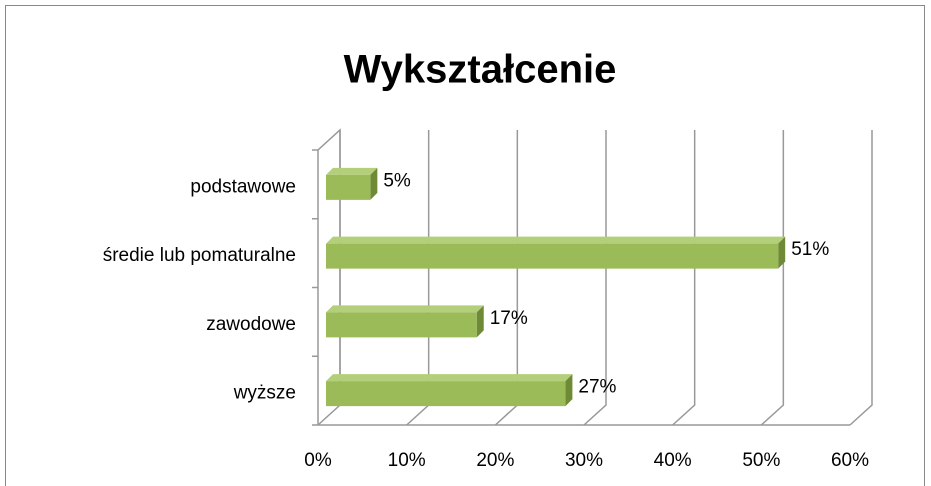  What do you see at coordinates (761, 460) in the screenshot?
I see `x-tick-label: 50%` at bounding box center [761, 460].